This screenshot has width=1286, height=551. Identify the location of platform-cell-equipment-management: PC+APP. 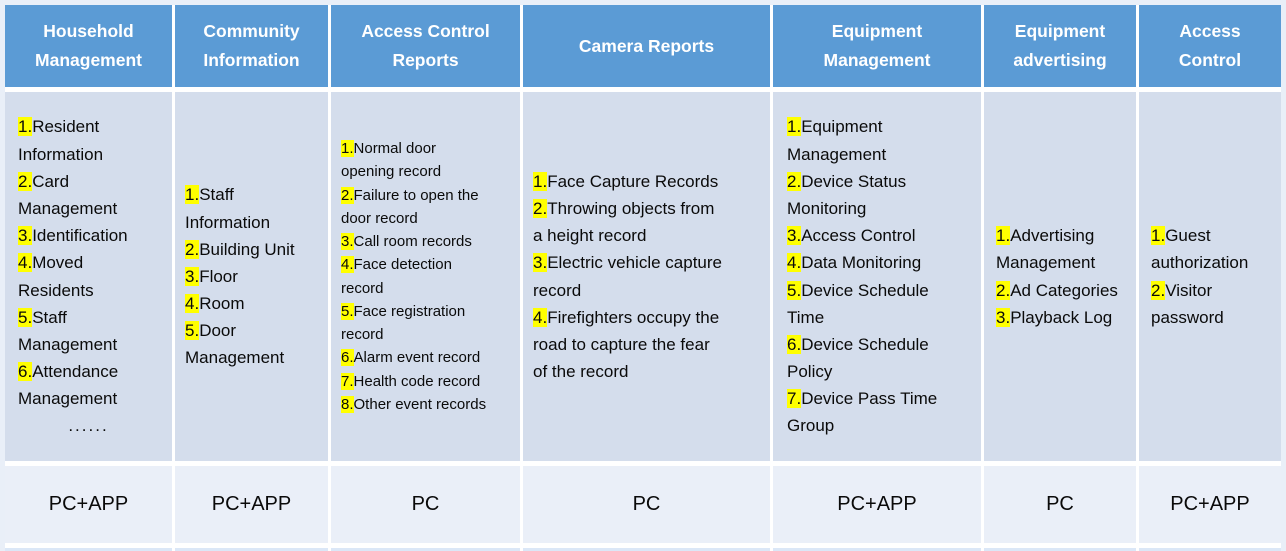
(877, 504).